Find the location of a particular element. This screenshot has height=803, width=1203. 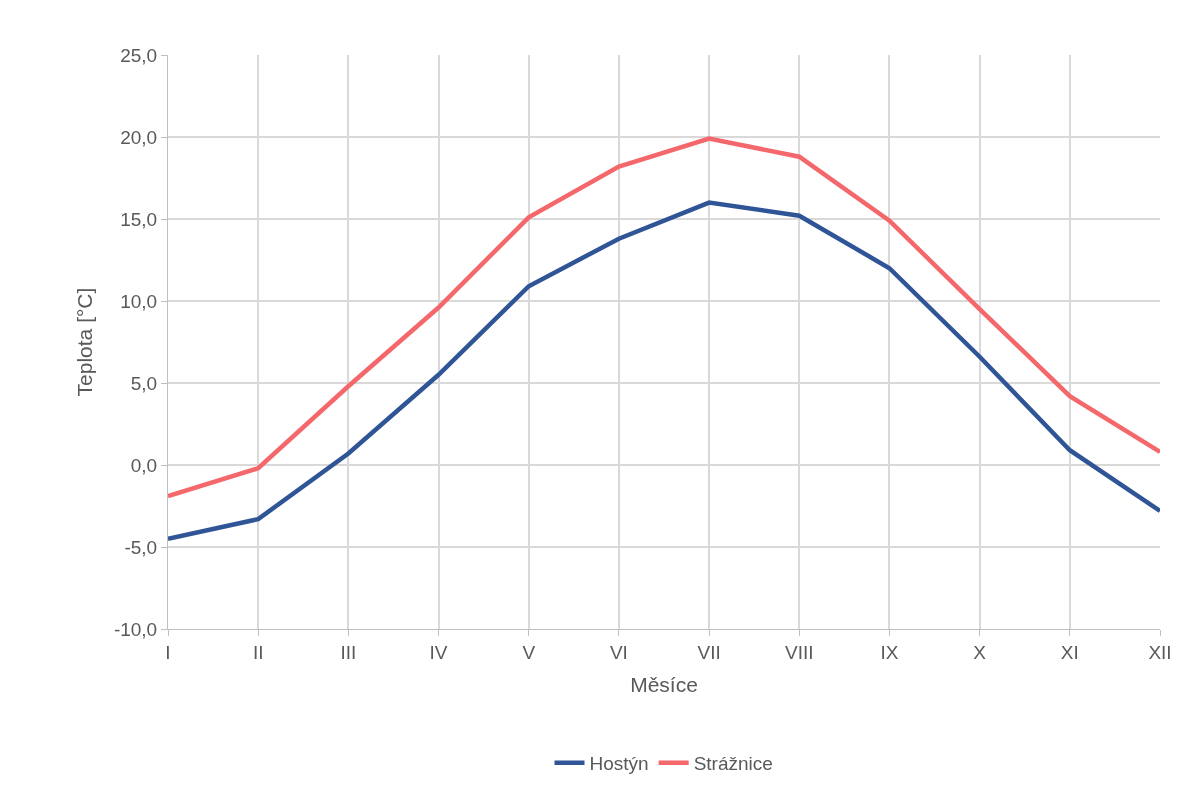

x-axis-title: Měsíce is located at coordinates (664, 684).